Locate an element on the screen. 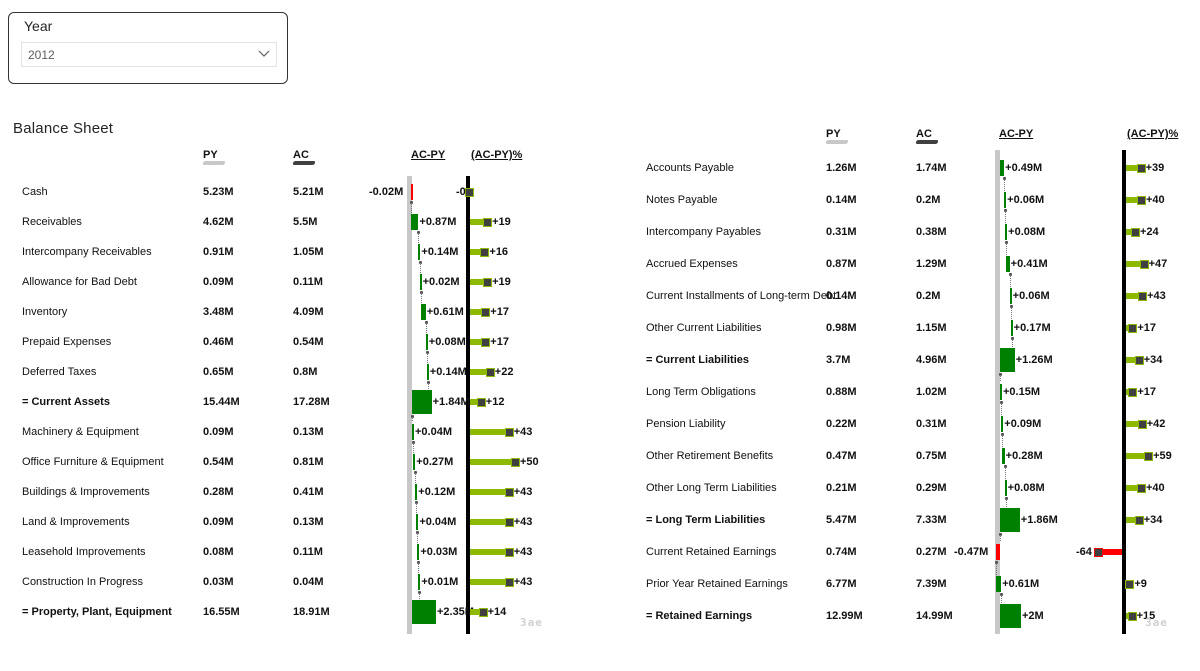 This screenshot has height=671, width=1200. row-label: Accounts Payable is located at coordinates (690, 168).